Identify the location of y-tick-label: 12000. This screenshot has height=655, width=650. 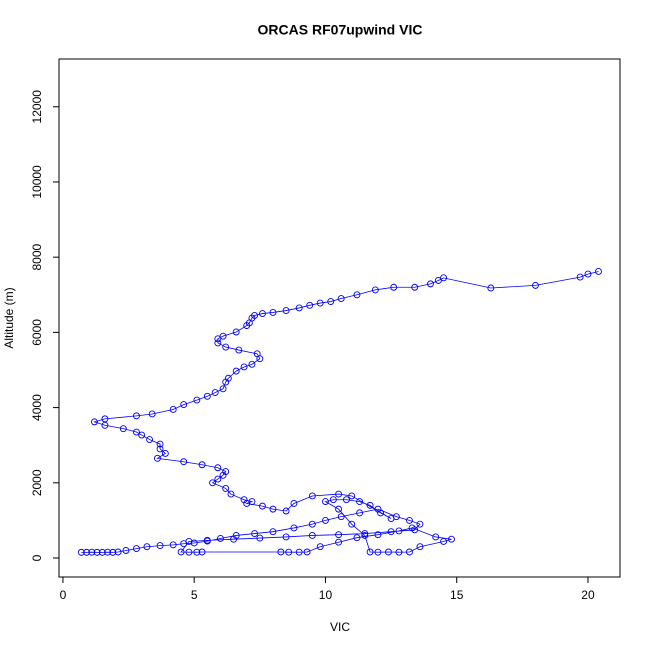
(37, 107).